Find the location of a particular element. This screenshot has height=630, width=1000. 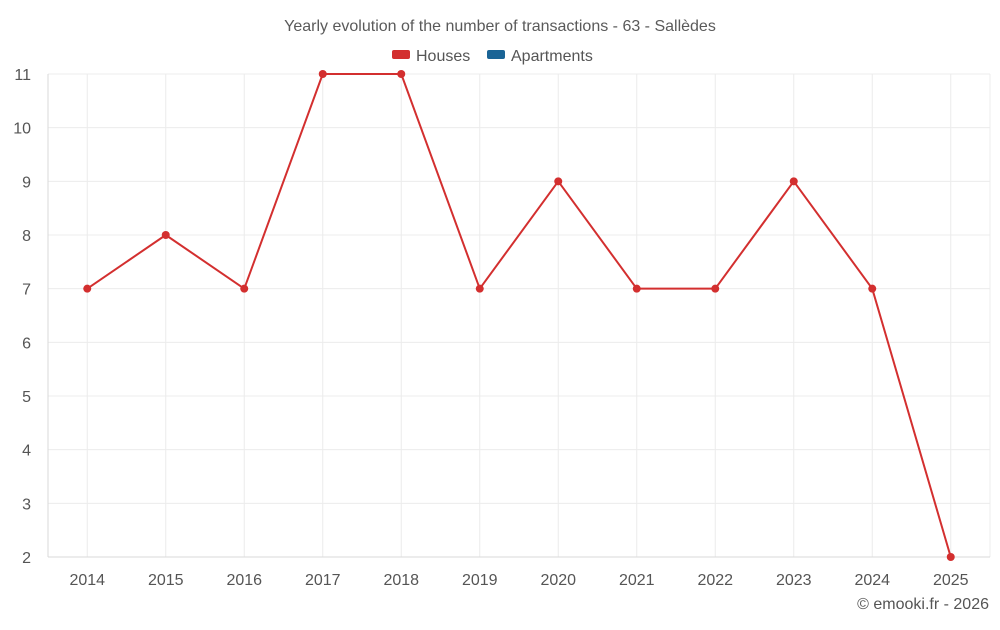

y-tick-label: 10 is located at coordinates (22, 129).